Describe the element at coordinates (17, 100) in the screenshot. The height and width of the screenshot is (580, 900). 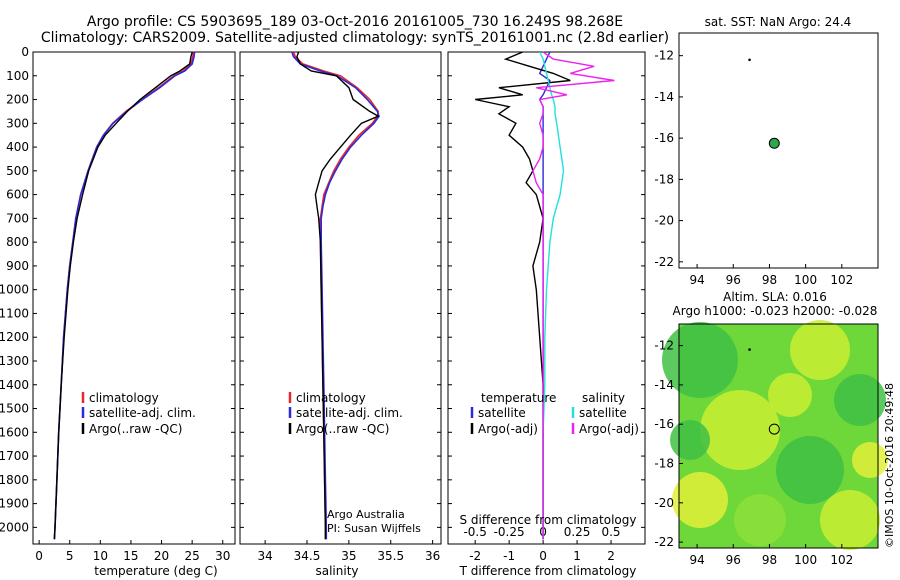
I see `depth-tick-label: 200` at that location.